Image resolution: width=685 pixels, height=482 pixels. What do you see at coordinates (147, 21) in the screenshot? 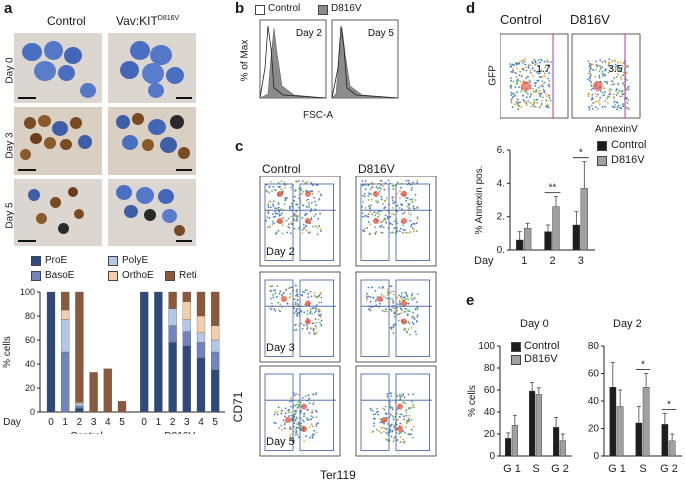
I see `panel-a-col-mutant: Vav:KITD816V` at bounding box center [147, 21].